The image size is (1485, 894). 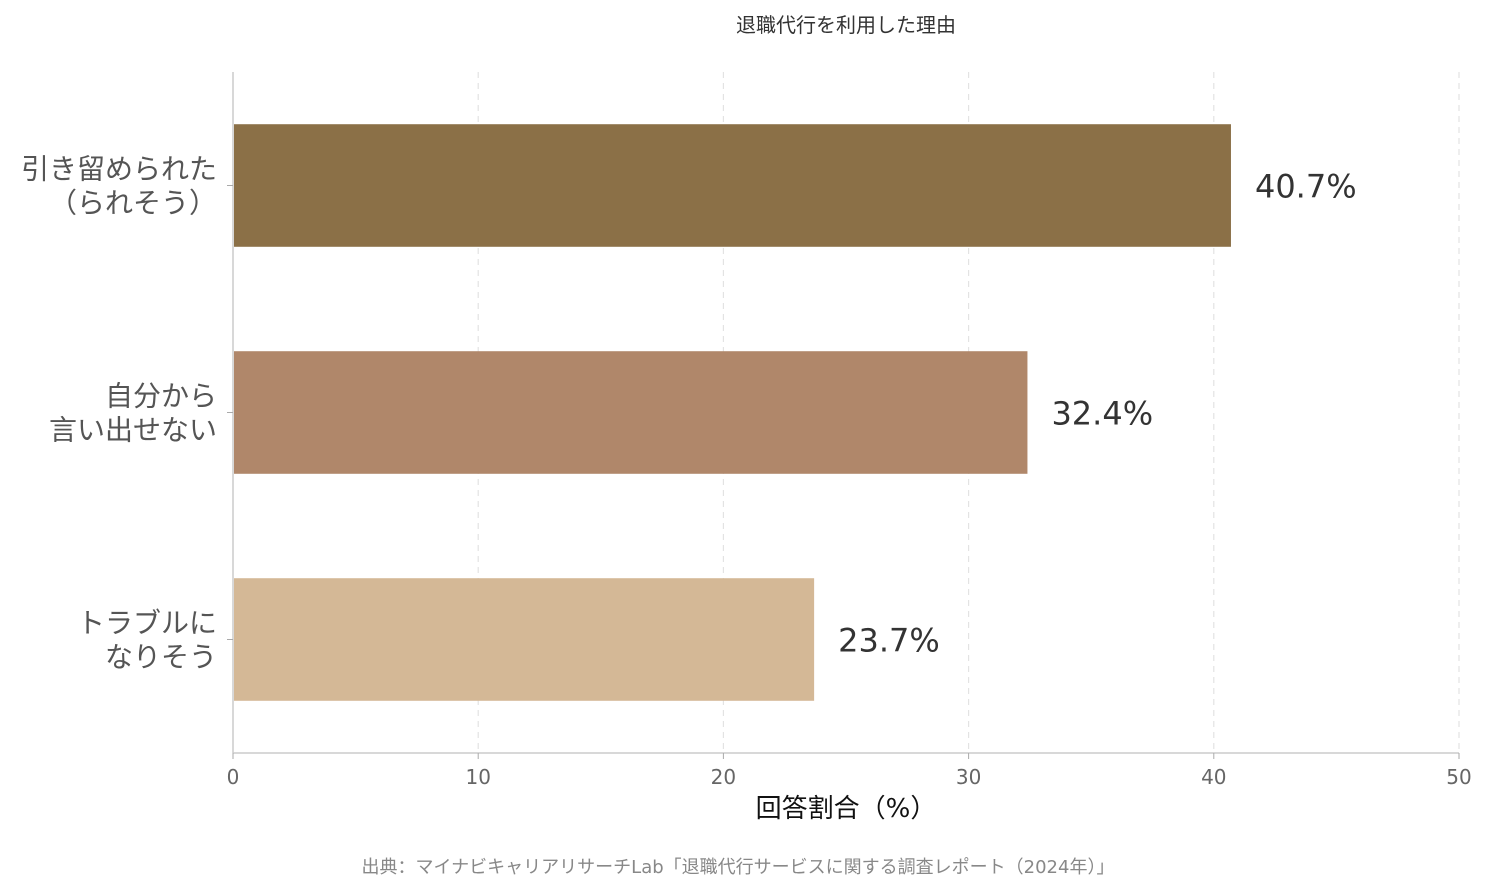 What do you see at coordinates (846, 809) in the screenshot?
I see `x-axis-label: 回答割合（%）` at bounding box center [846, 809].